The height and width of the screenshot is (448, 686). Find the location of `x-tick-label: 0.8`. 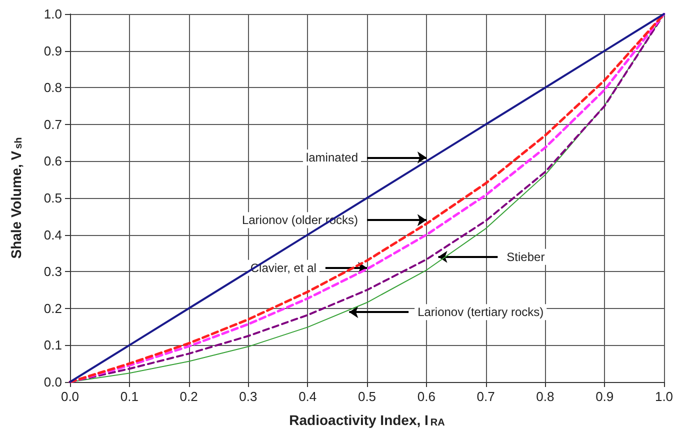

x-tick-label: 0.8 is located at coordinates (545, 396).